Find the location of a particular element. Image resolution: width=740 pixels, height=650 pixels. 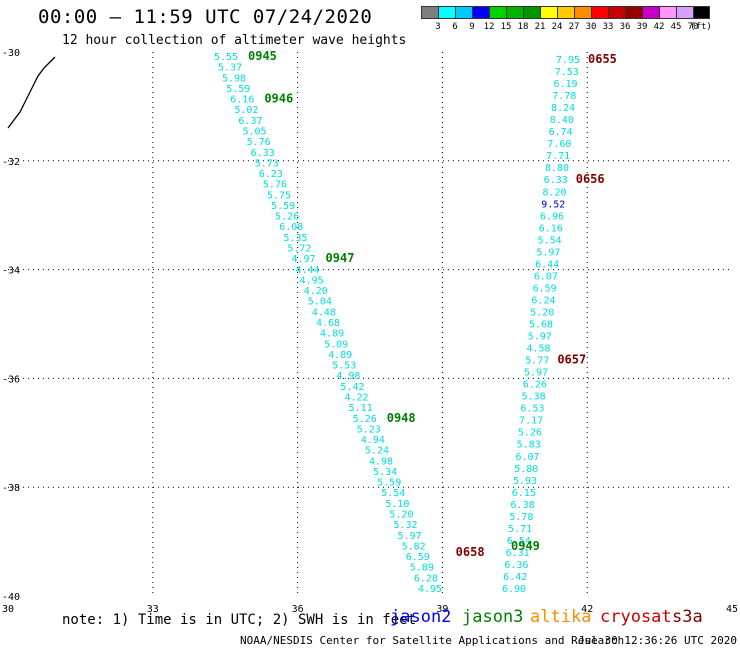

color-scale-labels: 3 6 9 12 15 18 21 24 27 30 33 36 39 42 45 70 (ft) is located at coordinates (580, 28).